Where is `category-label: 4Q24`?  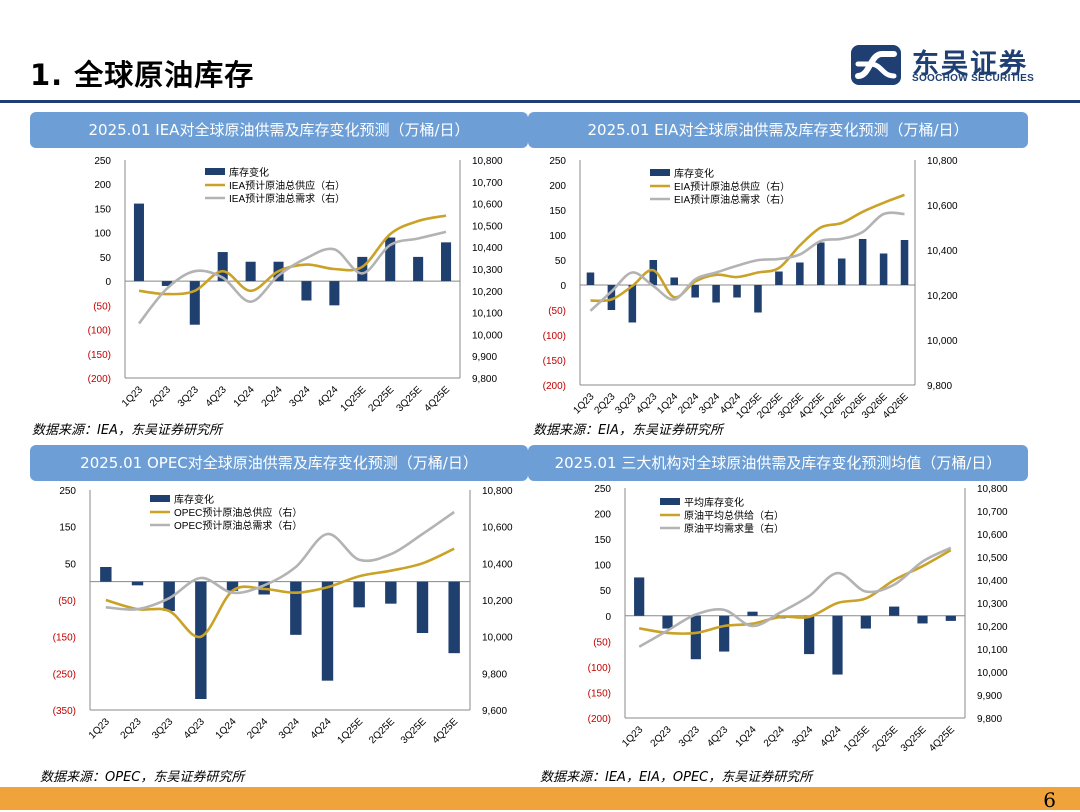
category-label: 4Q24 is located at coordinates (321, 728).